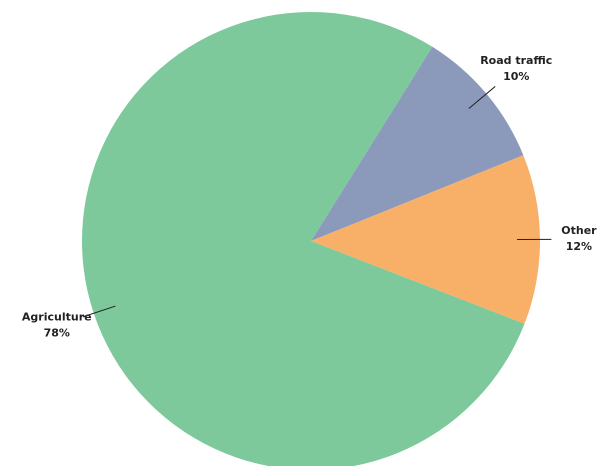  What do you see at coordinates (579, 246) in the screenshot?
I see `slice-value-label: 12%` at bounding box center [579, 246].